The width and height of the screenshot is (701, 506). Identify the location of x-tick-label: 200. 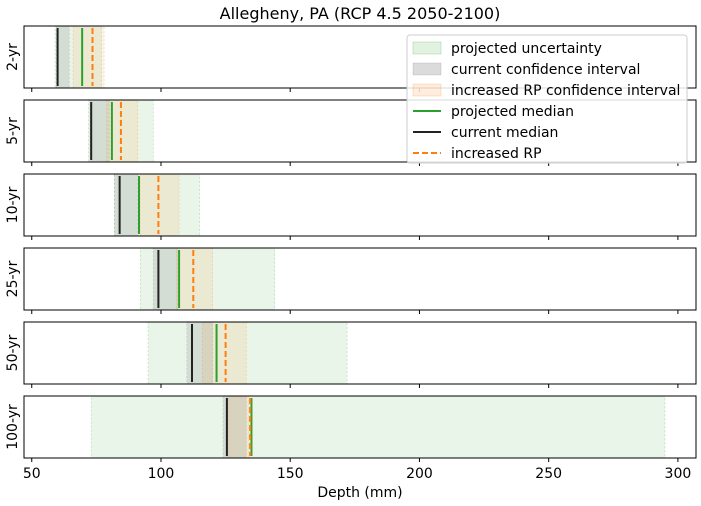
(419, 474).